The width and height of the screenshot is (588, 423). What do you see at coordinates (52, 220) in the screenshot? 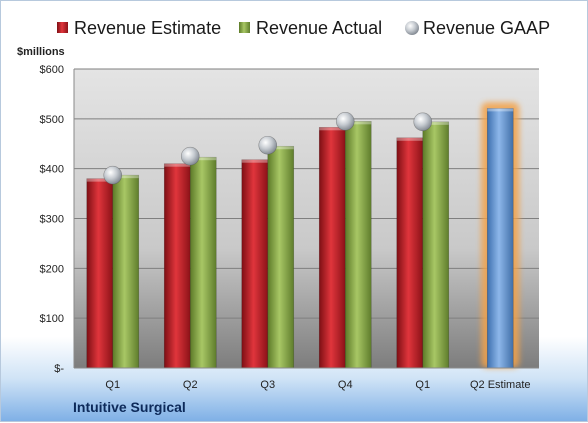
I see `y-tick-label: $300` at bounding box center [52, 220].